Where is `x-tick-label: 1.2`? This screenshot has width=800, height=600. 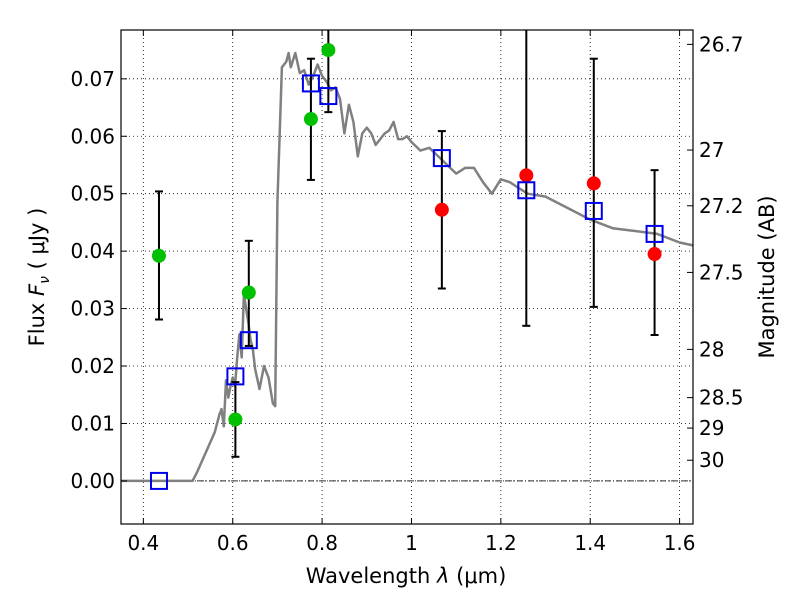
x-tick-label: 1.2 is located at coordinates (501, 543).